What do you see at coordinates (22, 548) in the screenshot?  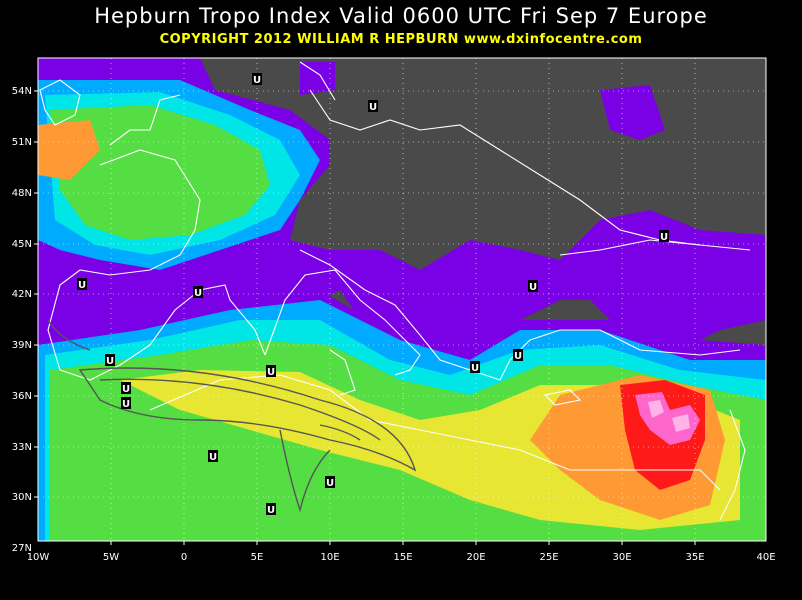 I see `lat-label: 27N` at bounding box center [22, 548].